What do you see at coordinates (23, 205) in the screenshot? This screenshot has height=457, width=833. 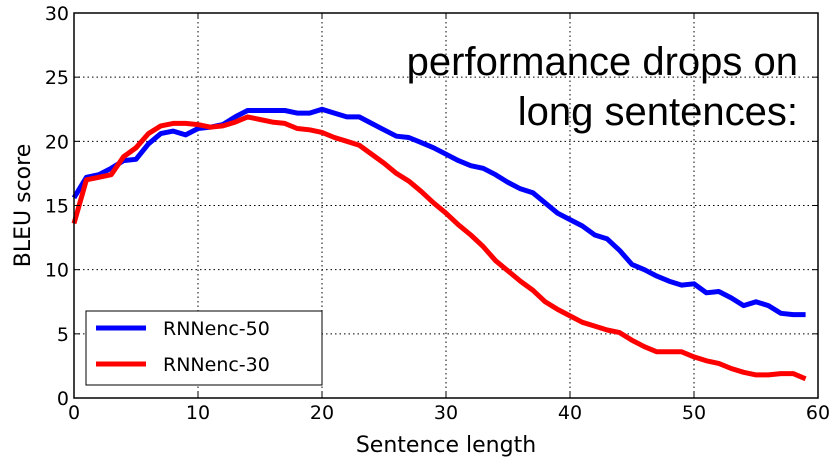 I see `y-axis-label: BLEU score` at bounding box center [23, 205].